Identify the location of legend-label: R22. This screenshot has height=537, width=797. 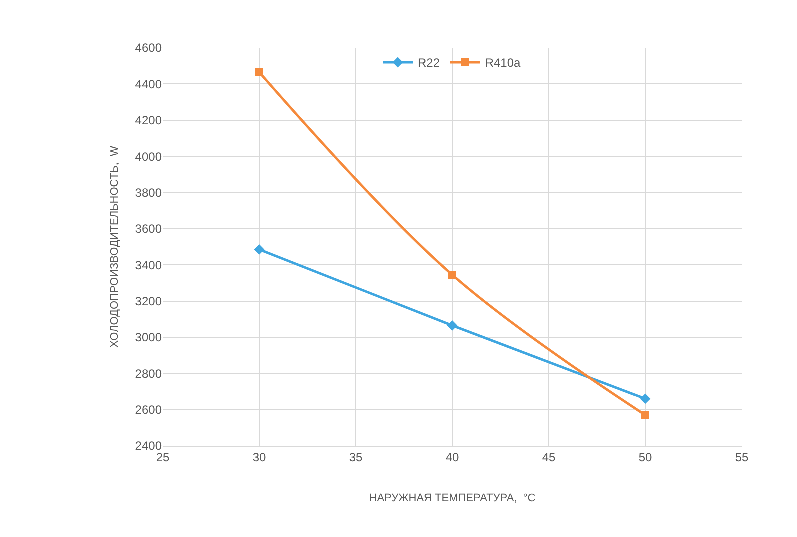
(429, 63).